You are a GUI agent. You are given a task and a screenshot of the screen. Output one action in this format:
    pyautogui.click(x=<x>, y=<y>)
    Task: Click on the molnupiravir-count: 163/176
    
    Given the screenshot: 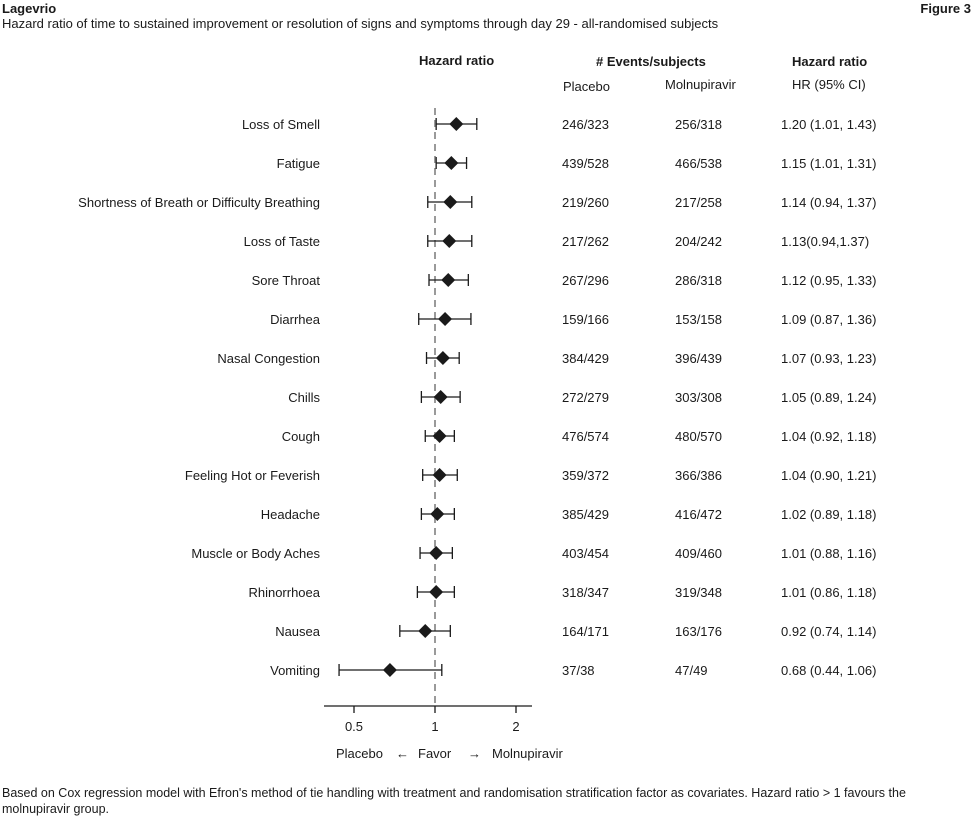 What is the action you would take?
    pyautogui.click(x=698, y=631)
    